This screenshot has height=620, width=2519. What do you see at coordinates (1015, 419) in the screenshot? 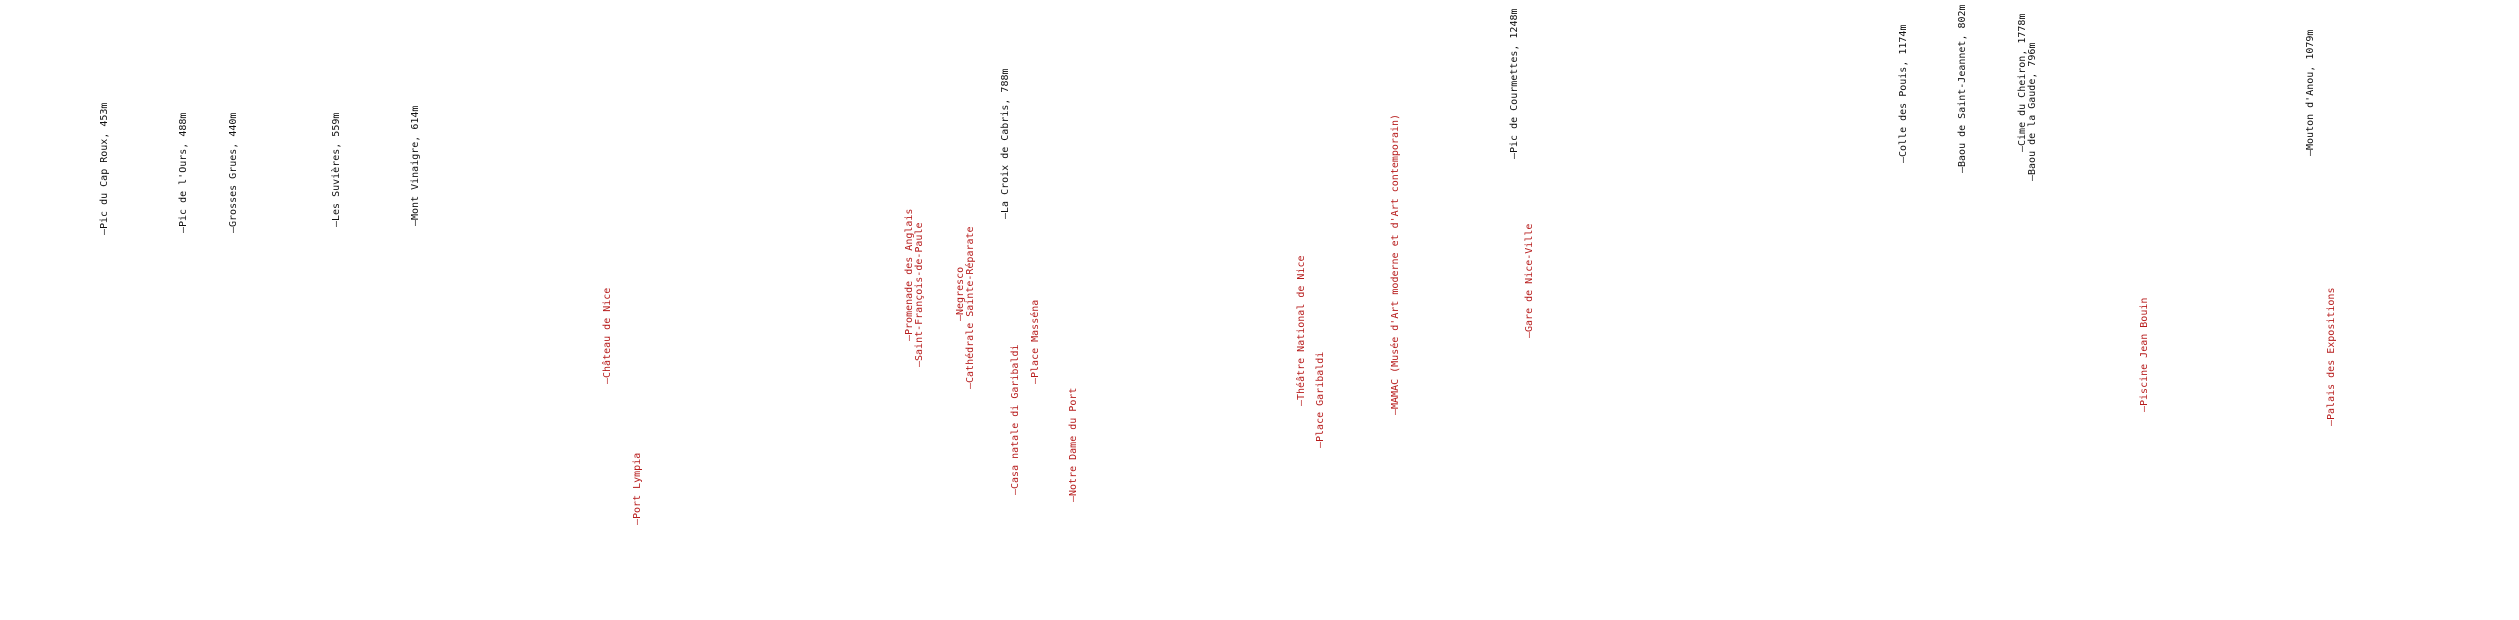
I see `poi-label-casa-natale-di-garibaldi: —Casa natale di Garibaldi` at bounding box center [1015, 419].